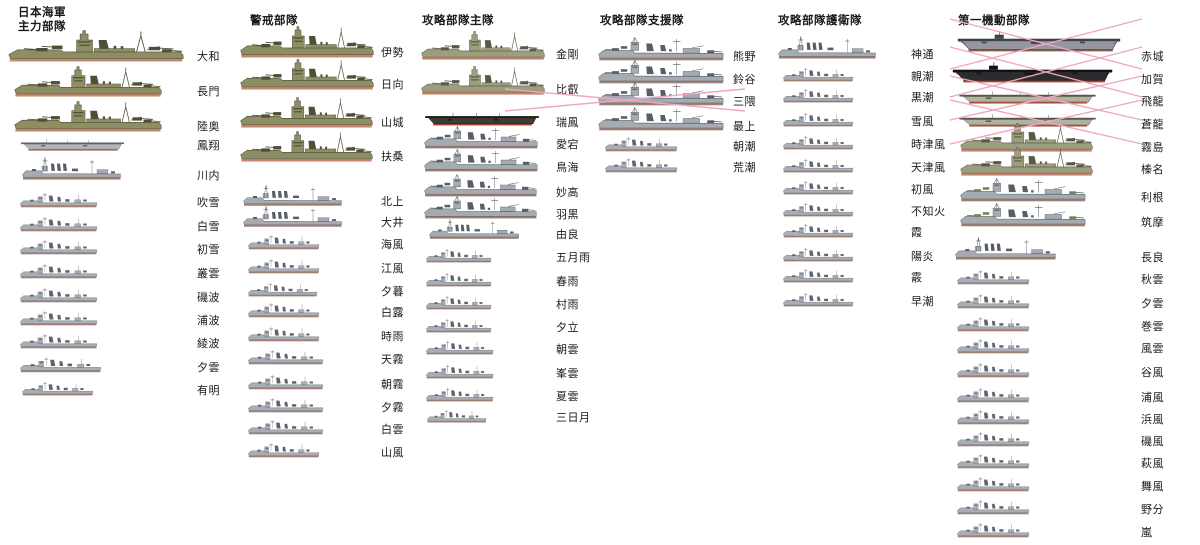  Describe the element at coordinates (1152, 441) in the screenshot. I see `ship-name-label: 磯風` at that location.